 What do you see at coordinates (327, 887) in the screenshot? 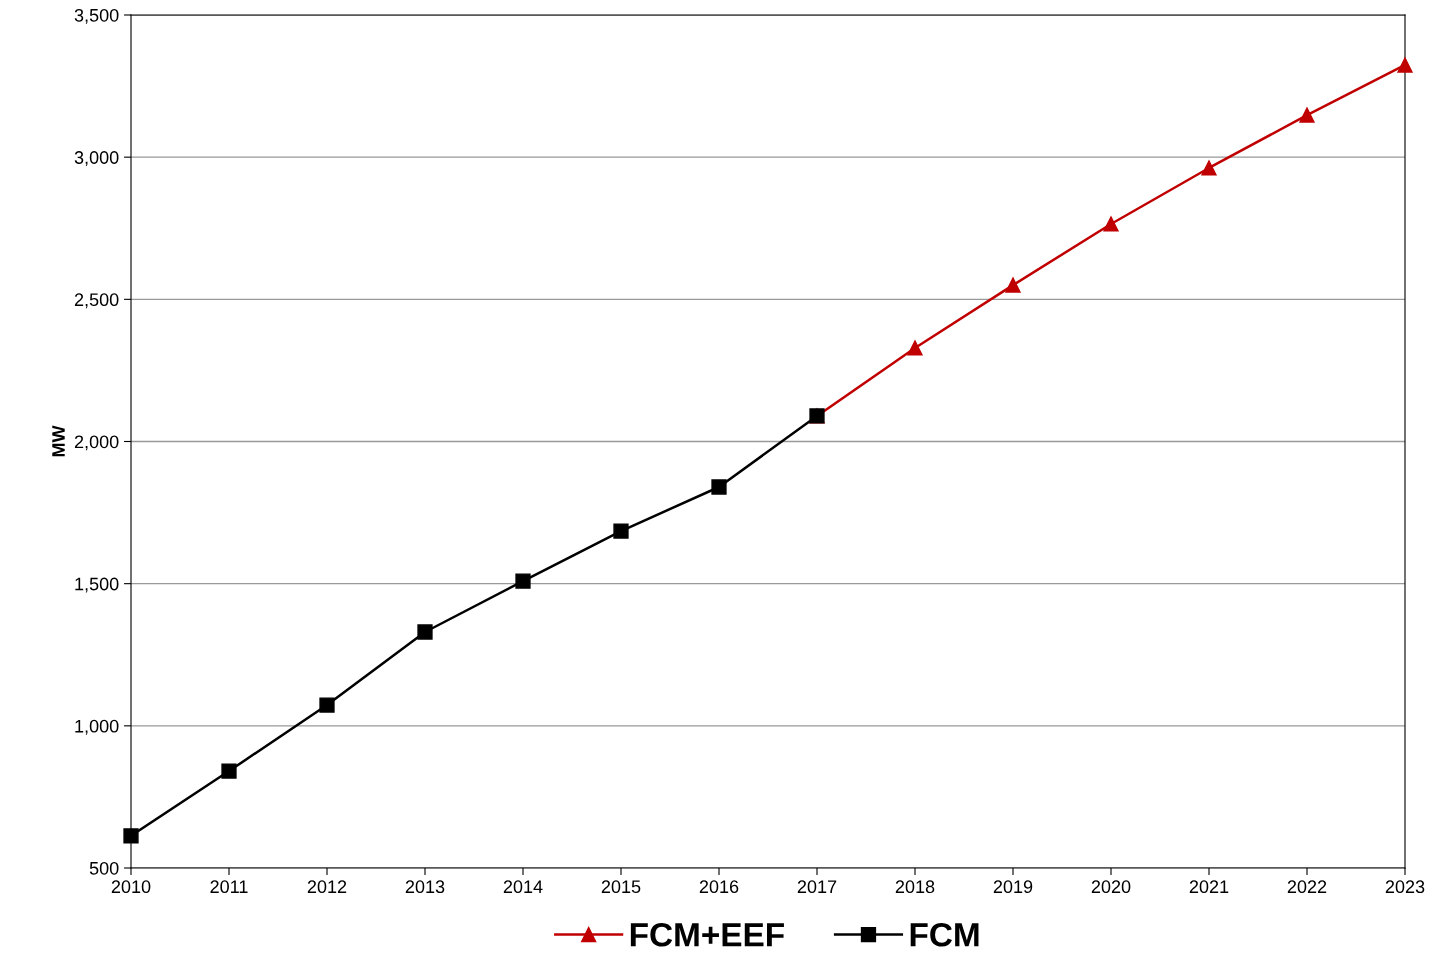
I see `x-tick-label: 2012` at bounding box center [327, 887].